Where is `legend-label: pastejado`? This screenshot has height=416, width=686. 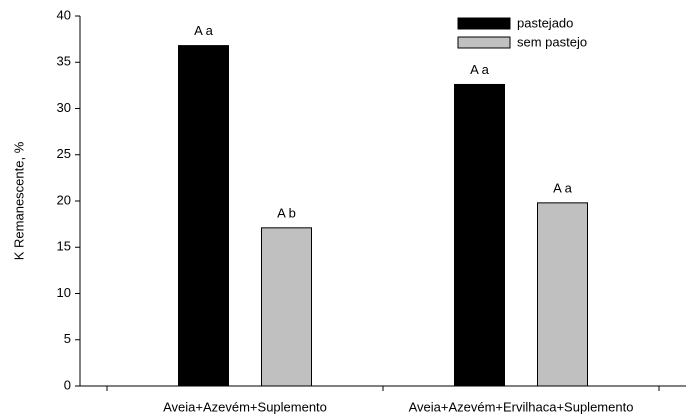 legend-label: pastejado is located at coordinates (545, 22).